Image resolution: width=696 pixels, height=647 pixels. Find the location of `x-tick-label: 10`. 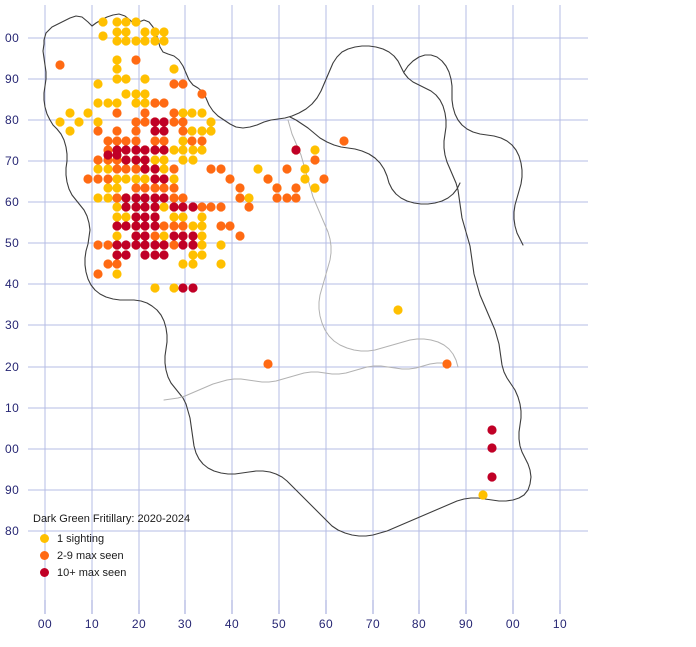

x-tick-label: 10 is located at coordinates (560, 624).